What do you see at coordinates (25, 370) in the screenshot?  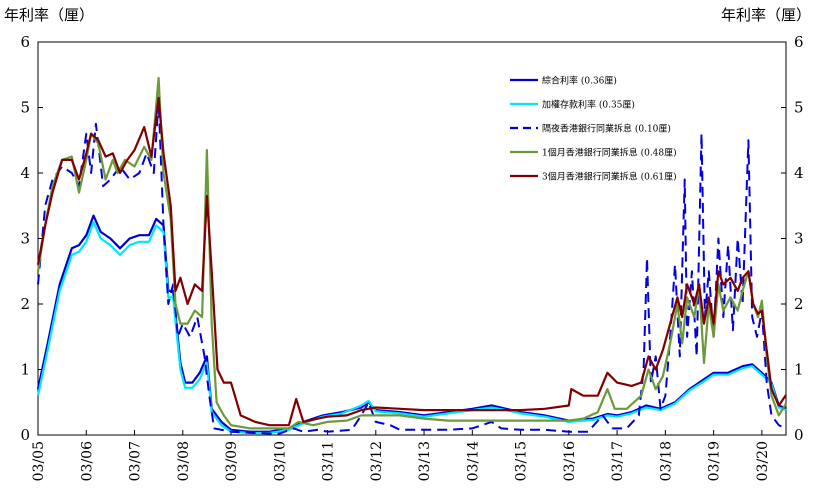 I see `y-tick-label-left: 1` at bounding box center [25, 370].